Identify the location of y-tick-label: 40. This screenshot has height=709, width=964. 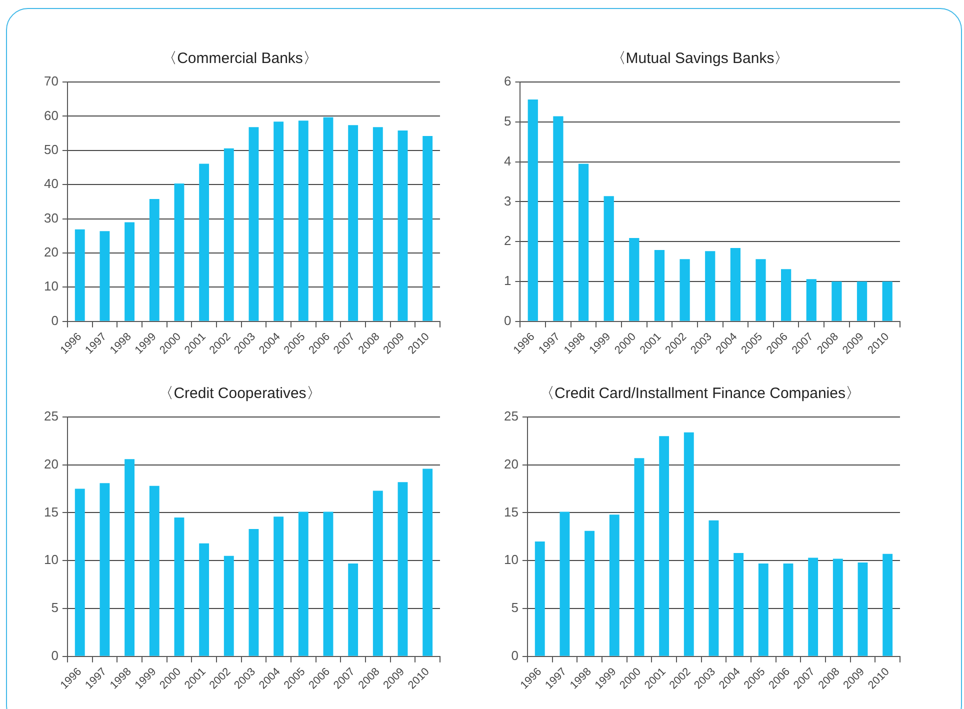
(51, 184).